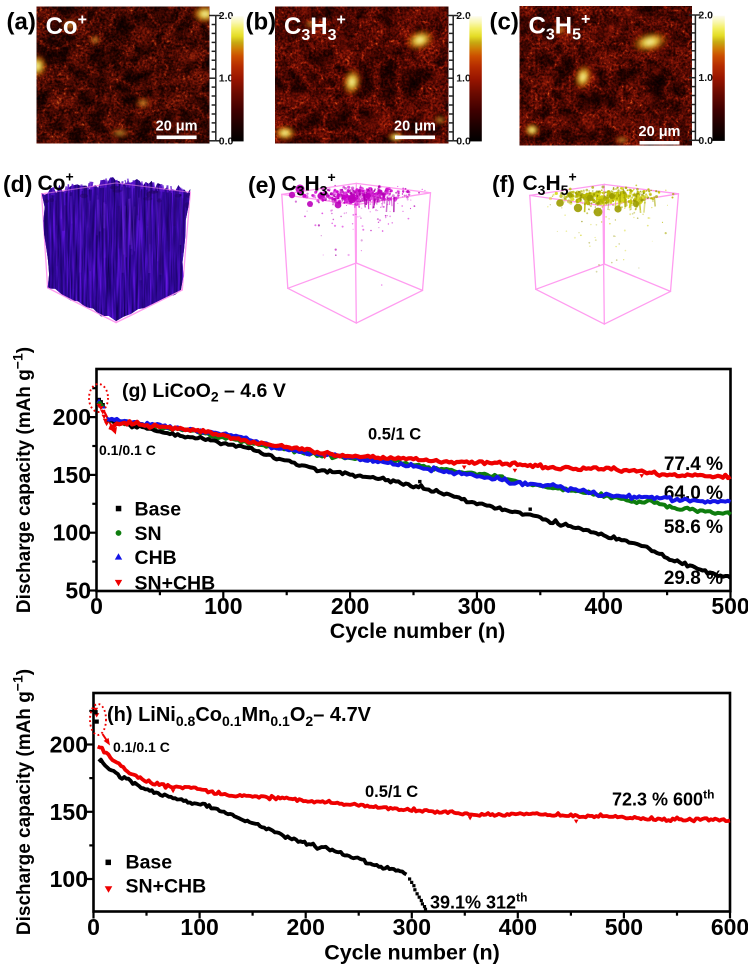 The width and height of the screenshot is (748, 977). Describe the element at coordinates (503, 184) in the screenshot. I see `svg-text: (f)` at that location.